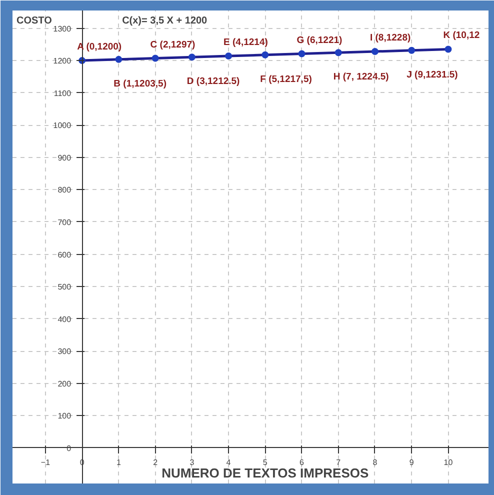  Describe the element at coordinates (62, 61) in the screenshot. I see `y-tick-label: 1200` at that location.